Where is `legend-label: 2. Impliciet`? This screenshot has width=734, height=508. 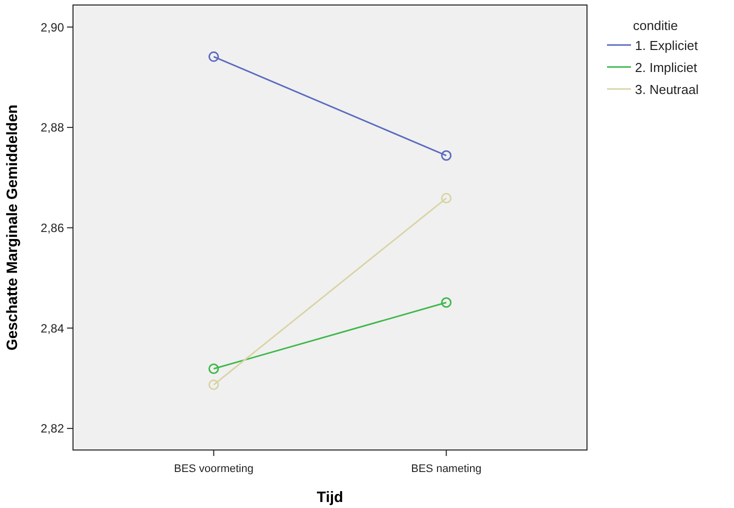
legend-label: 2. Impliciet is located at coordinates (666, 67).